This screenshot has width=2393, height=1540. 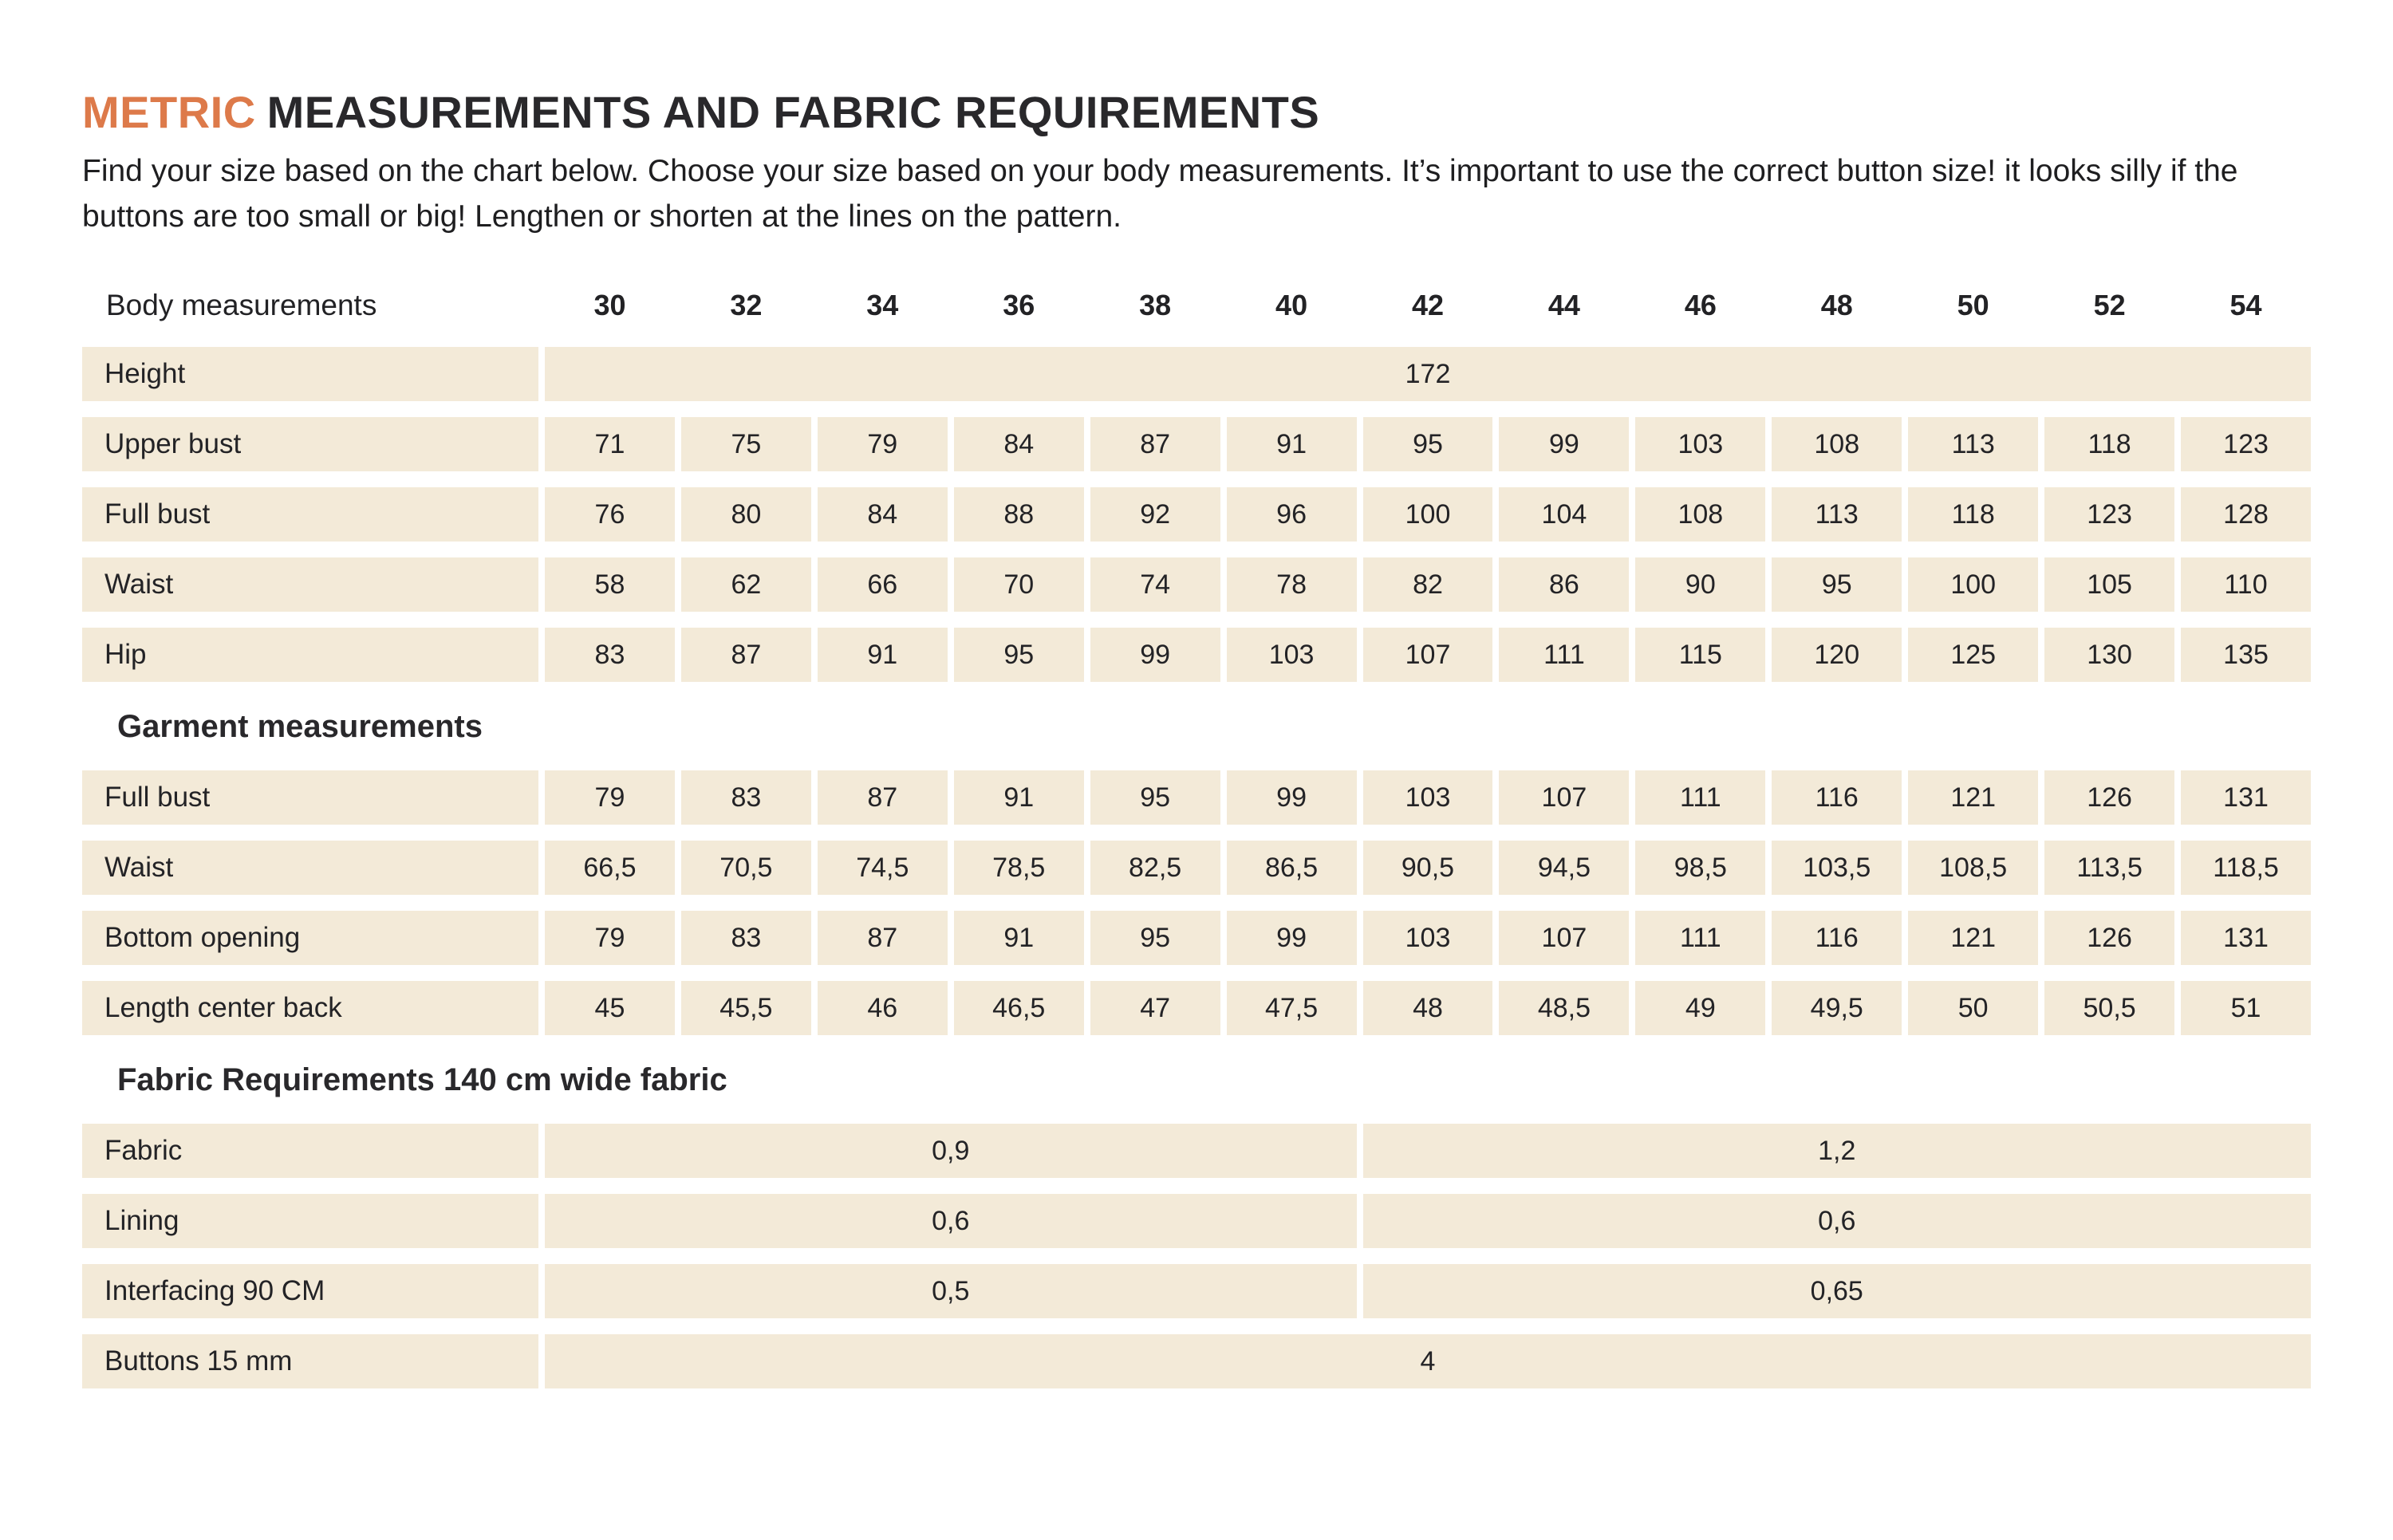 I want to click on right-group-value-cell: 0,6, so click(x=1836, y=1220).